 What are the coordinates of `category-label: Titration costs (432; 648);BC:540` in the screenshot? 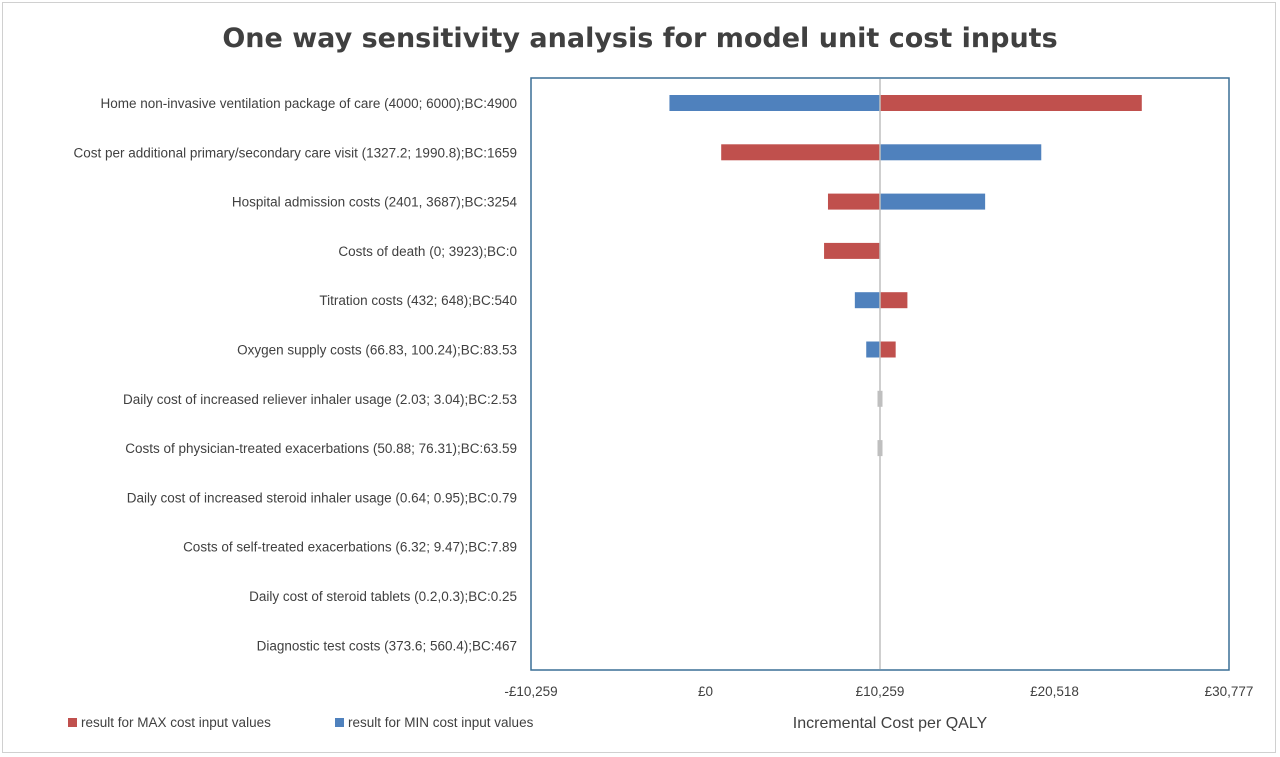 It's located at (418, 300).